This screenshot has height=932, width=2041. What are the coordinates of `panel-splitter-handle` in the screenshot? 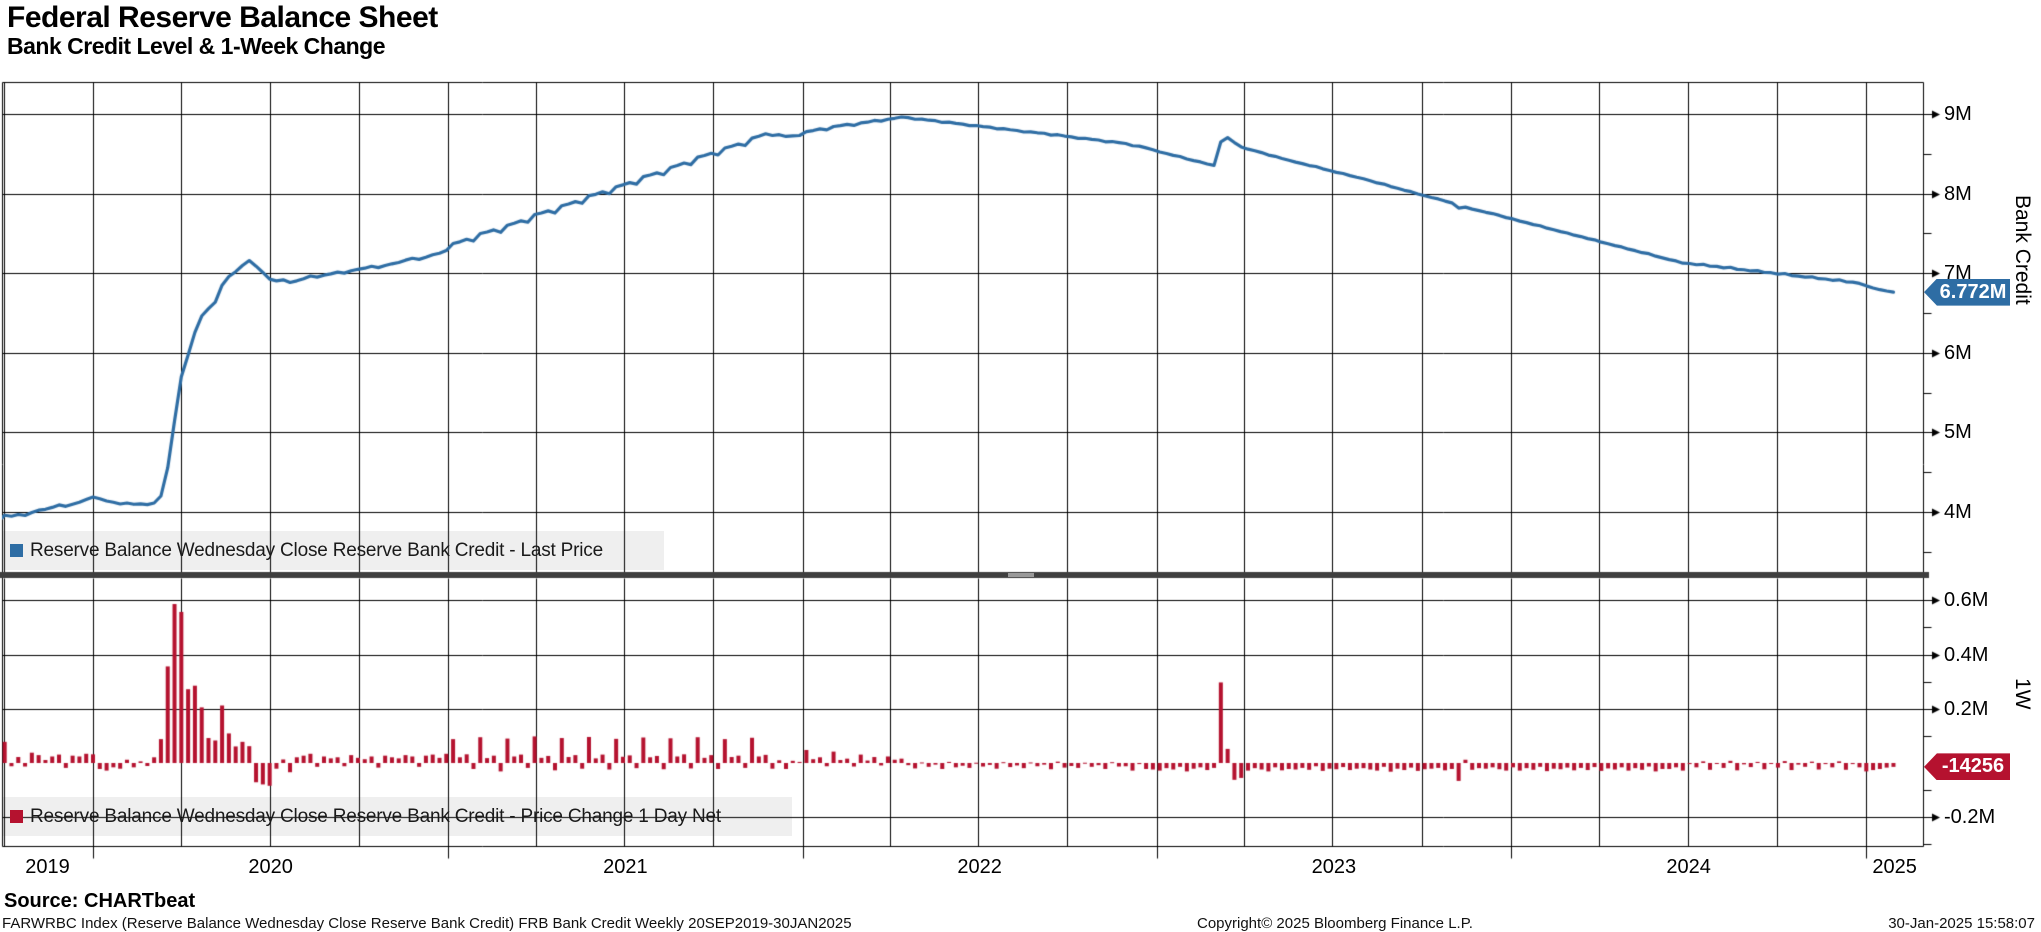 It's located at (1021, 575).